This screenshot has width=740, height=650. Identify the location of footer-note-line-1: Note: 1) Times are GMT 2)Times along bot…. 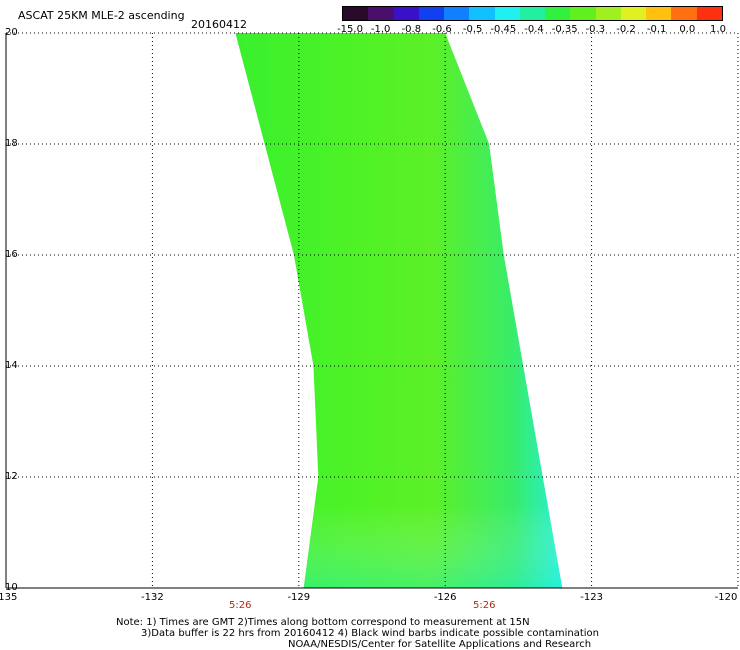
(323, 622).